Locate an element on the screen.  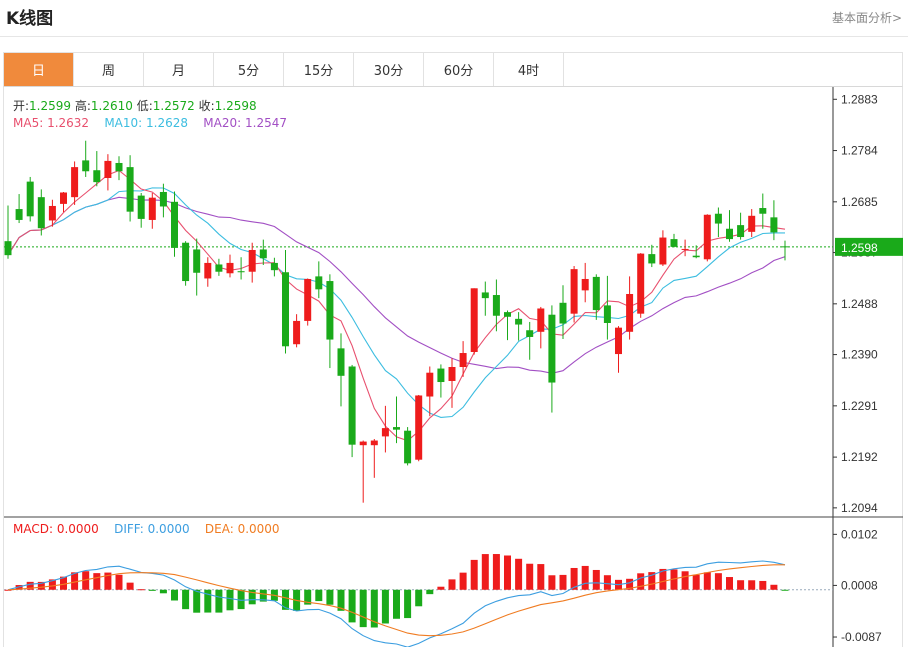
macd-readout: MACD: 0.0000 DIFF: 0.0000 DEA: 0.0000 is located at coordinates (146, 529).